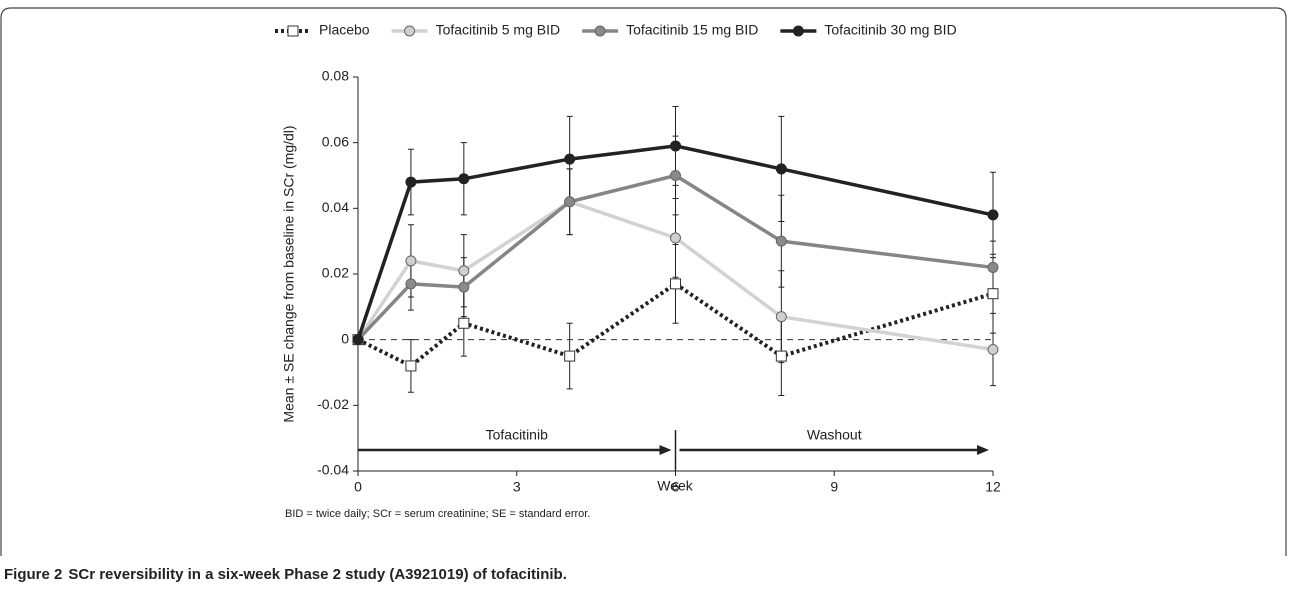  What do you see at coordinates (335, 141) in the screenshot?
I see `y-tick-label: 0.06` at bounding box center [335, 141].